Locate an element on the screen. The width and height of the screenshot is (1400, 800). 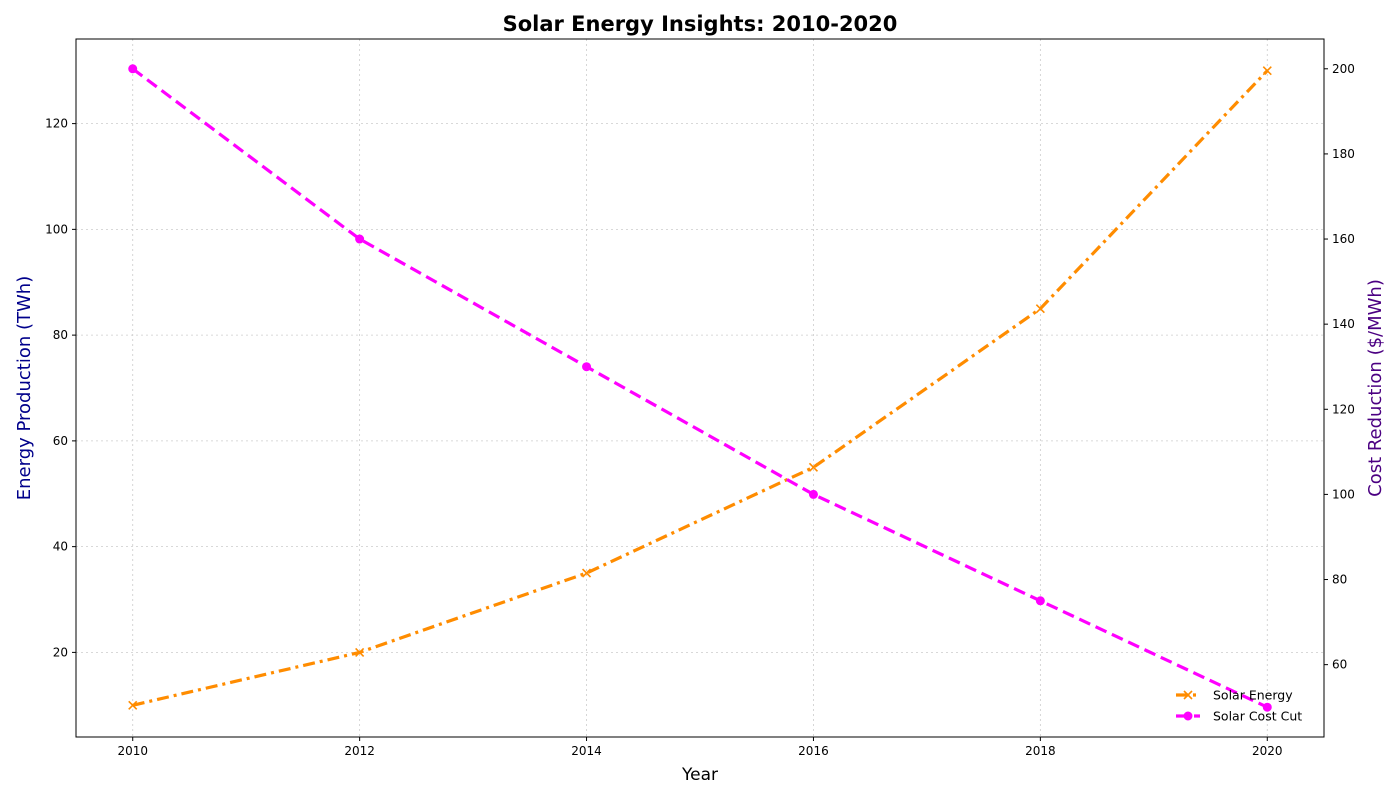
legend-label-solar-energy: Solar Energy is located at coordinates (1253, 695).